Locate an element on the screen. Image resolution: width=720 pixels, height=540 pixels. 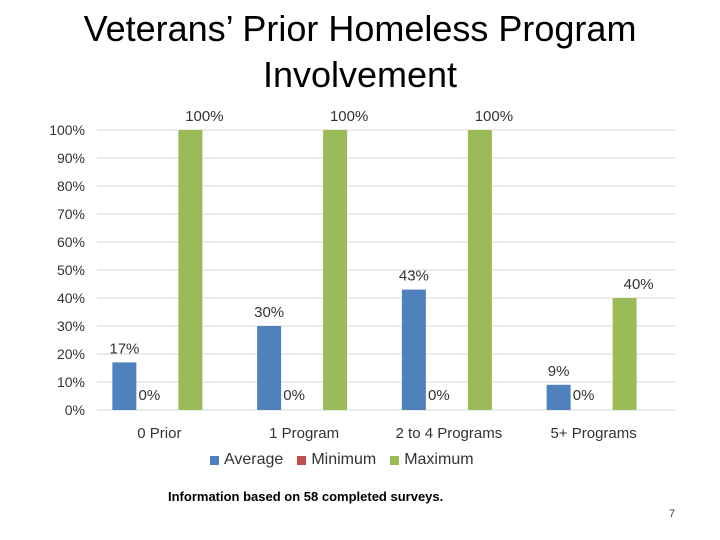
x-category-label: 0 Prior is located at coordinates (159, 433).